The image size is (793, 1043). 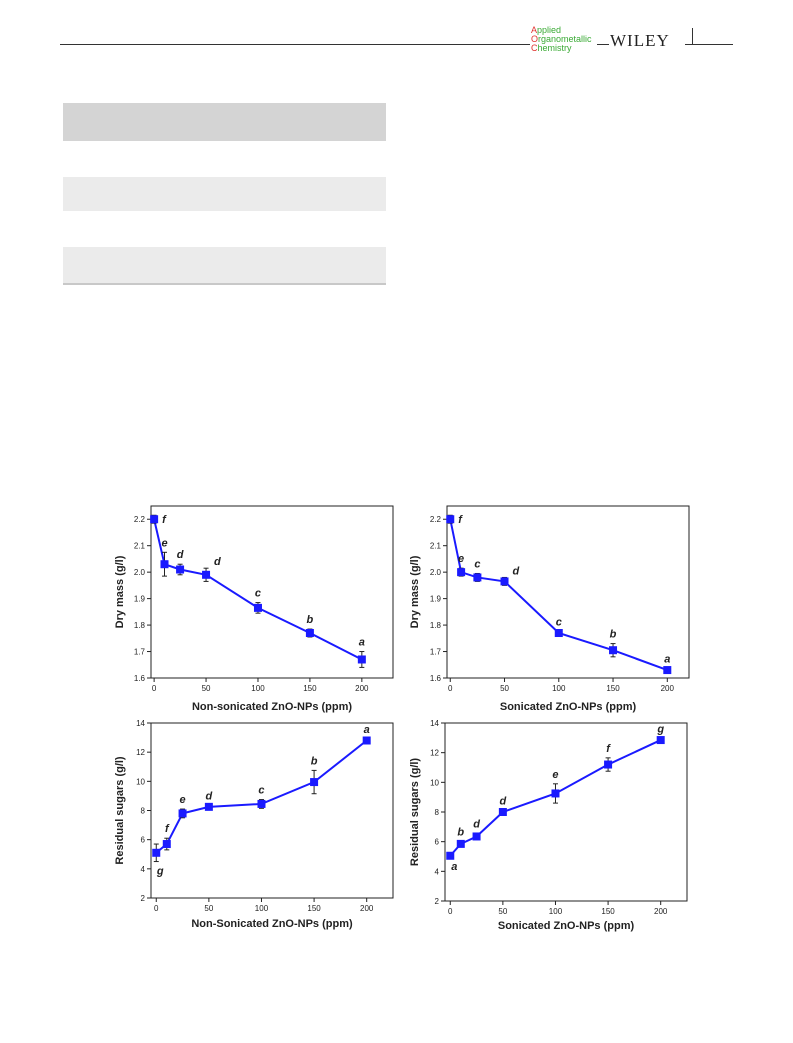 I want to click on header-rule-right, so click(x=709, y=44).